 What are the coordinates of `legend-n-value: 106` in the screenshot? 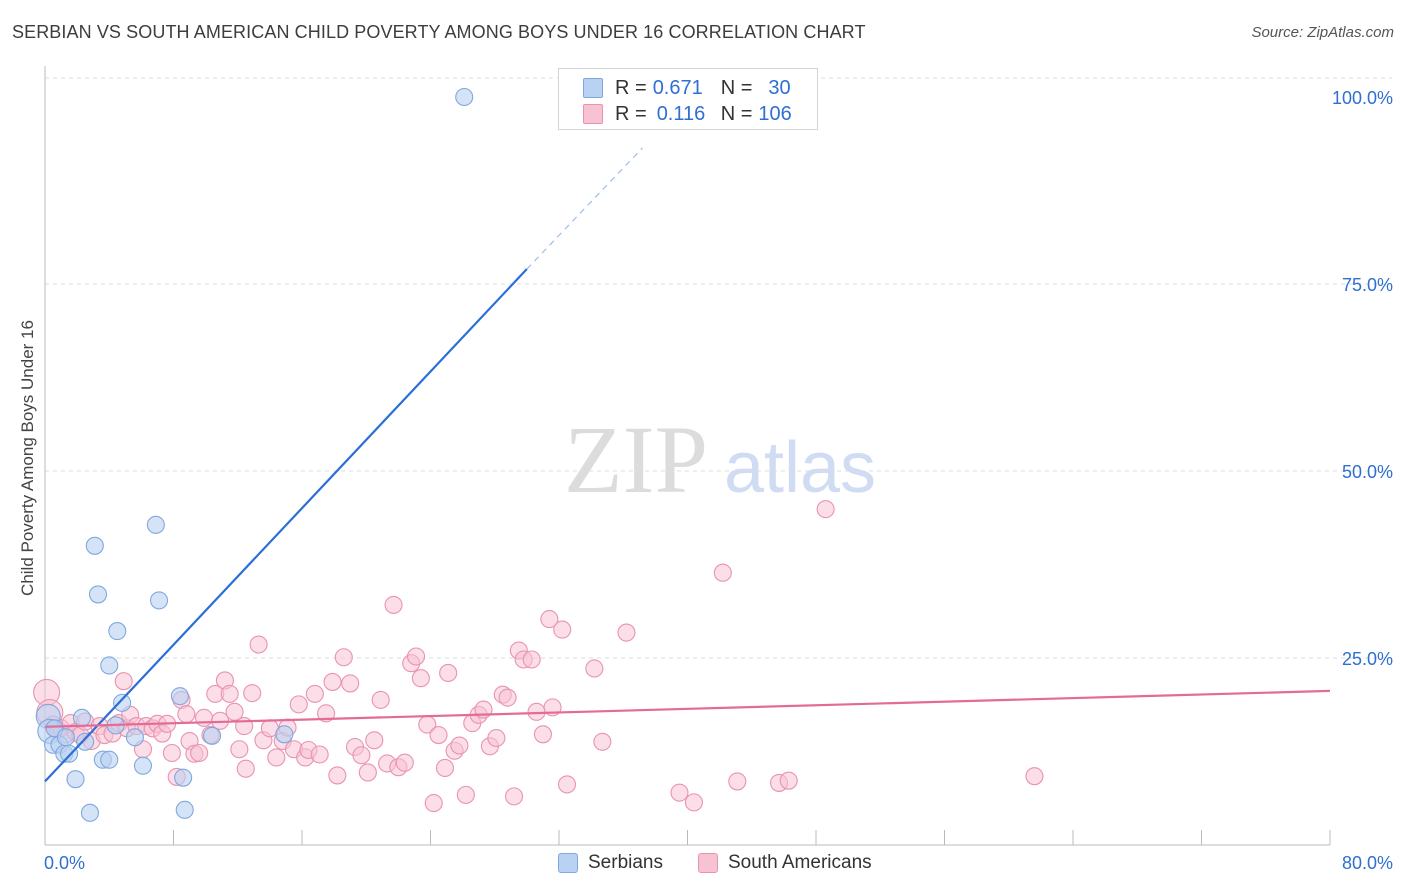 It's located at (775, 113).